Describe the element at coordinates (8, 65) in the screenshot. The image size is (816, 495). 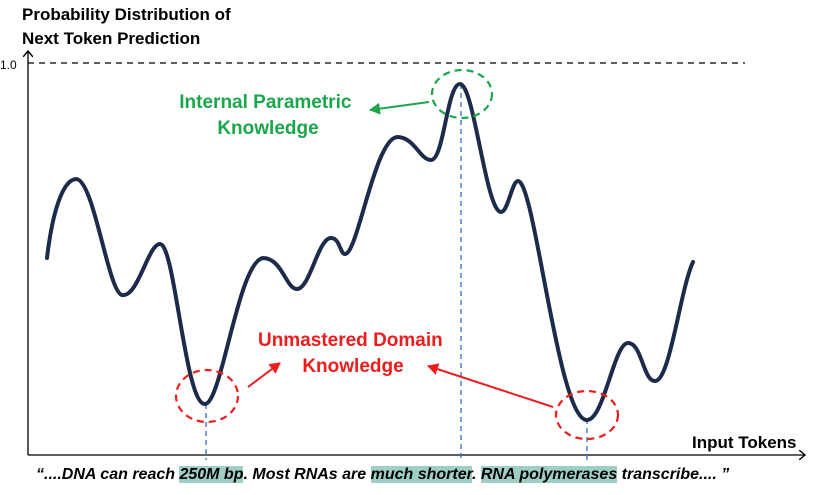
I see `y-tick-label: 1.0` at that location.